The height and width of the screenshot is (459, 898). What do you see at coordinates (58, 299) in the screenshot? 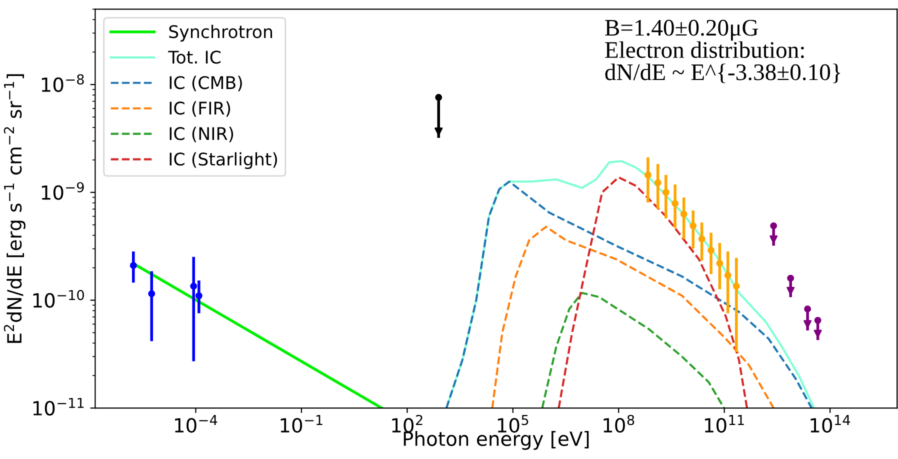
I see `y-tick-label: 10$^{−10}$` at bounding box center [58, 299].